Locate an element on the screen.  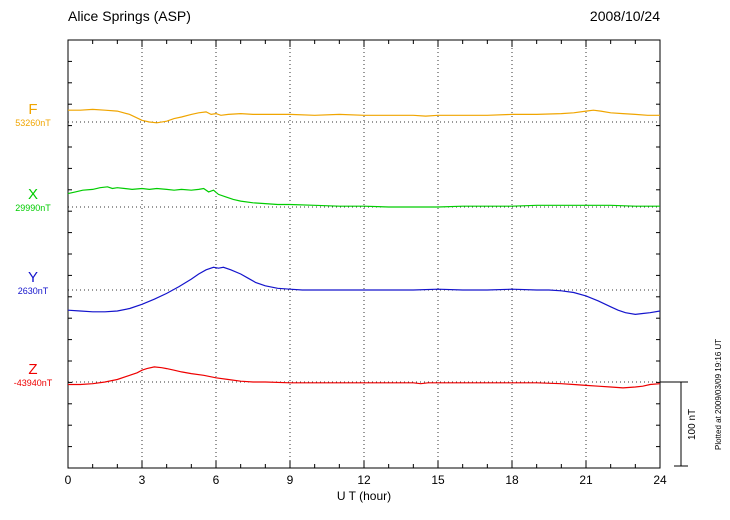
trace-Y is located at coordinates (364, 291).